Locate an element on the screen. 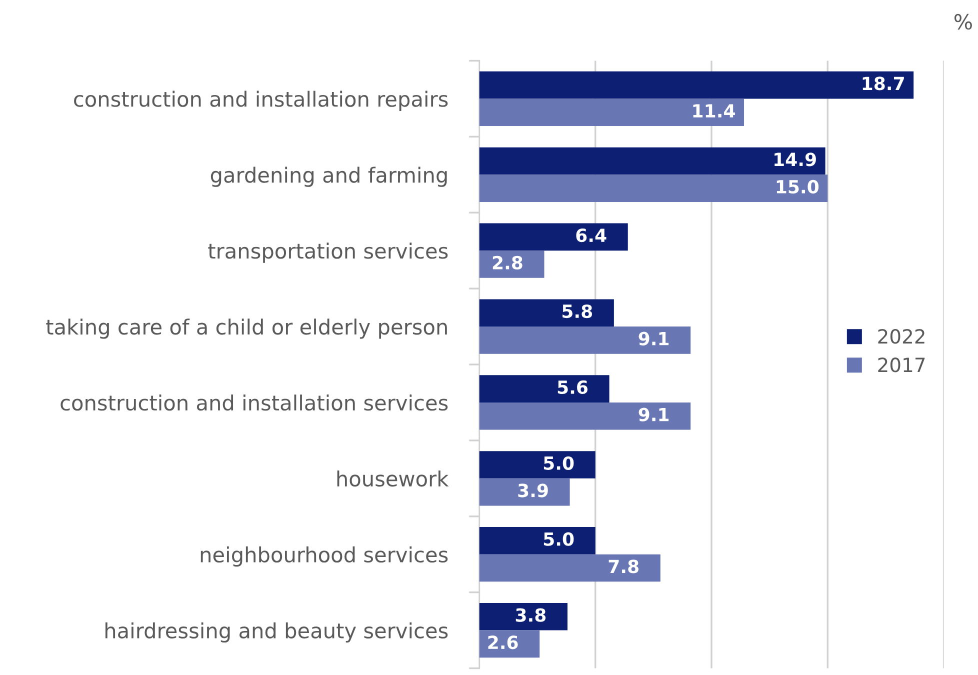  y-tick-label: transportation services is located at coordinates (328, 252).